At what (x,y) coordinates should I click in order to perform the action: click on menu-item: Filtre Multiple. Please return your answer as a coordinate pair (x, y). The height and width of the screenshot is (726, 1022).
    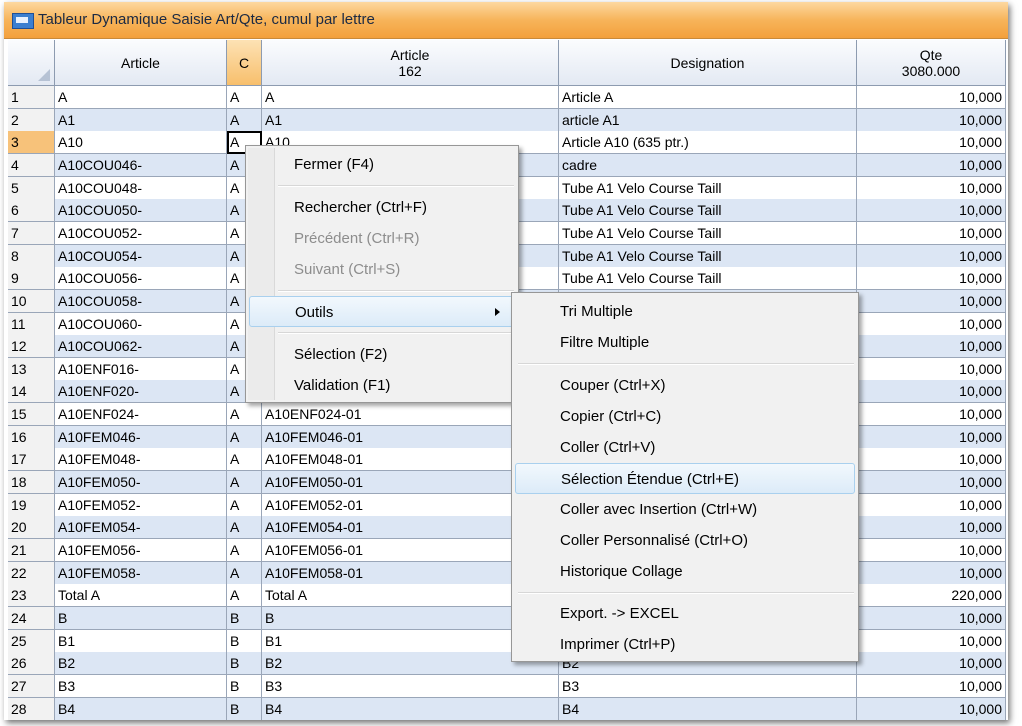
    Looking at the image, I should click on (685, 342).